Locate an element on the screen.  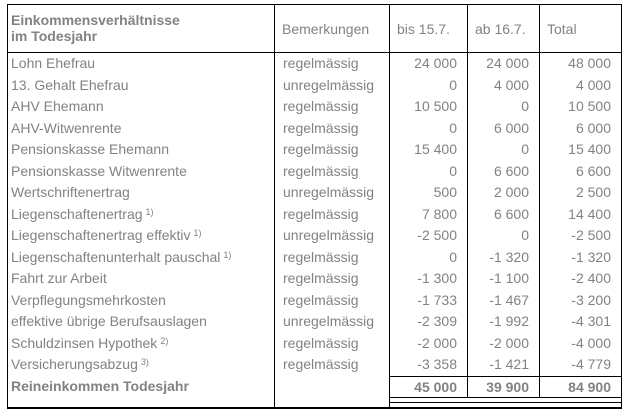
row-label-cell: effektive übrige Berufsauslagen is located at coordinates (141, 323).